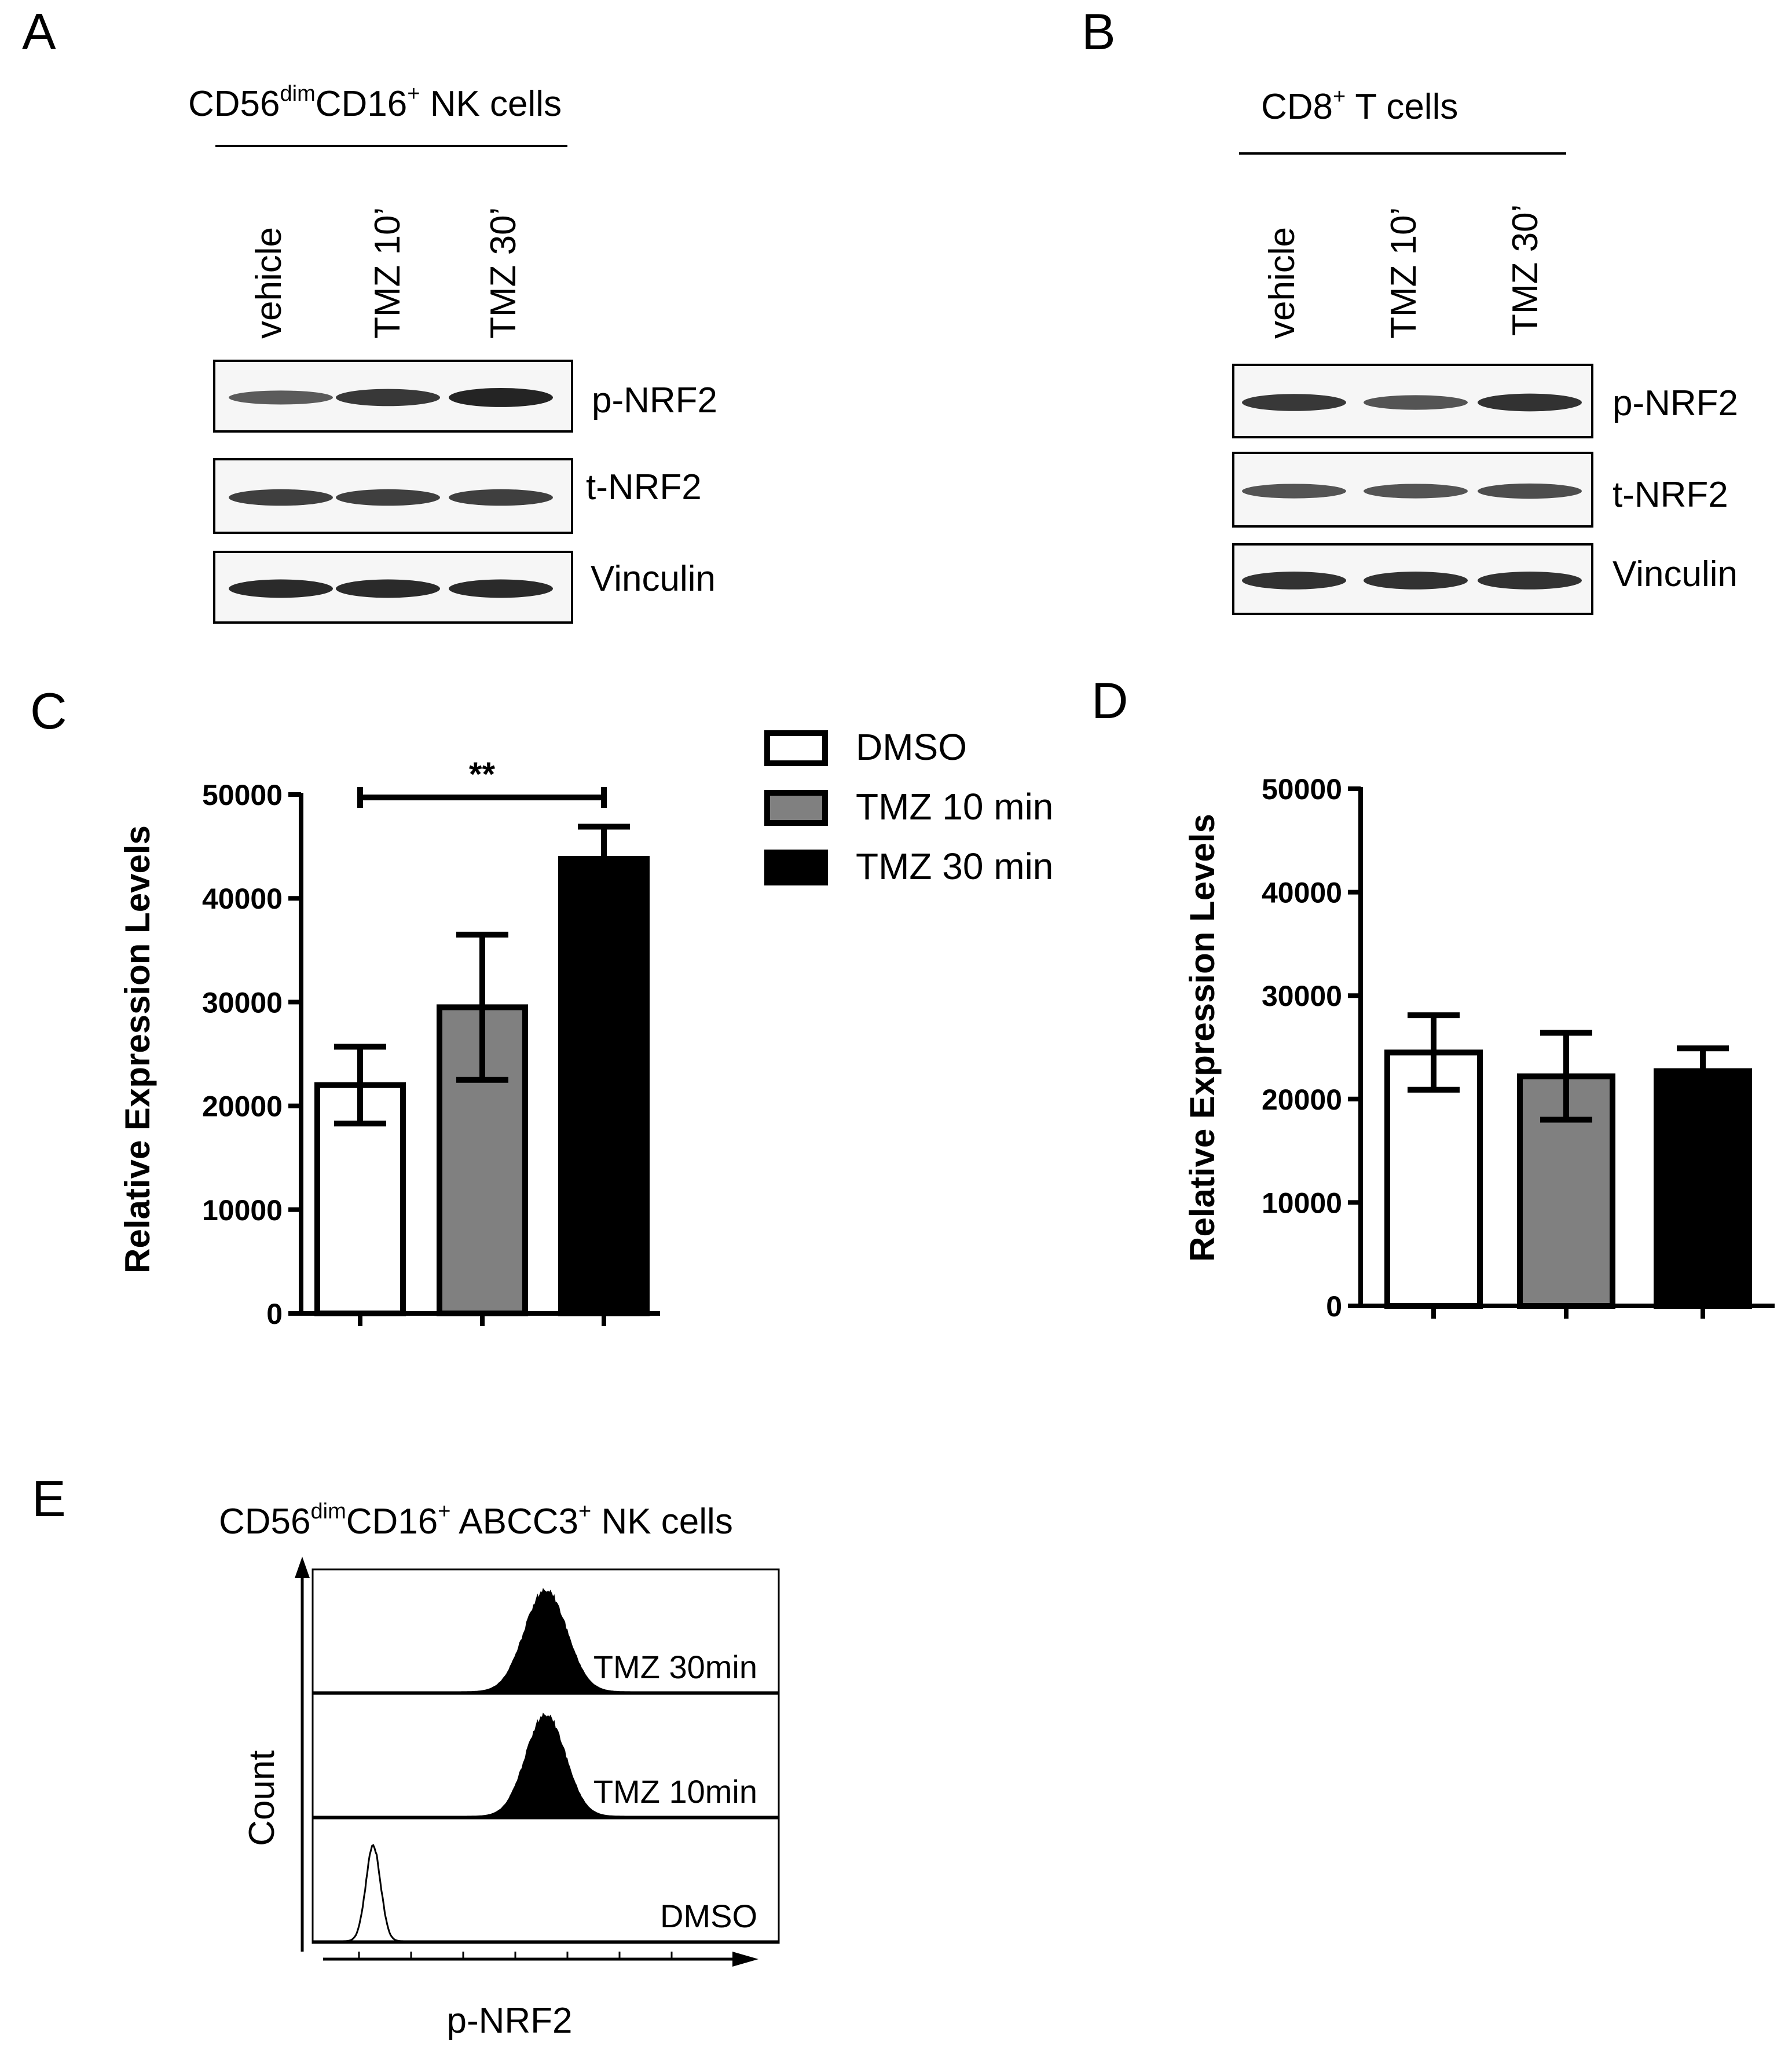  Describe the element at coordinates (49, 1498) in the screenshot. I see `panel-letter-e: E` at that location.